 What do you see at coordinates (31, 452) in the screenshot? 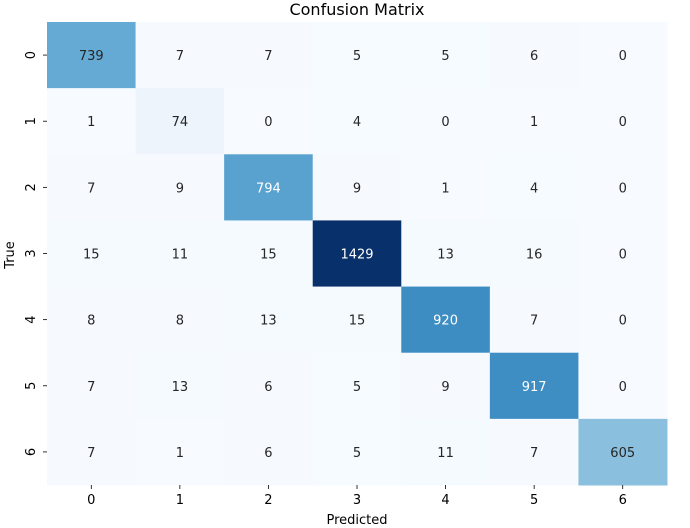
I see `y-tick-label: 6` at bounding box center [31, 452].